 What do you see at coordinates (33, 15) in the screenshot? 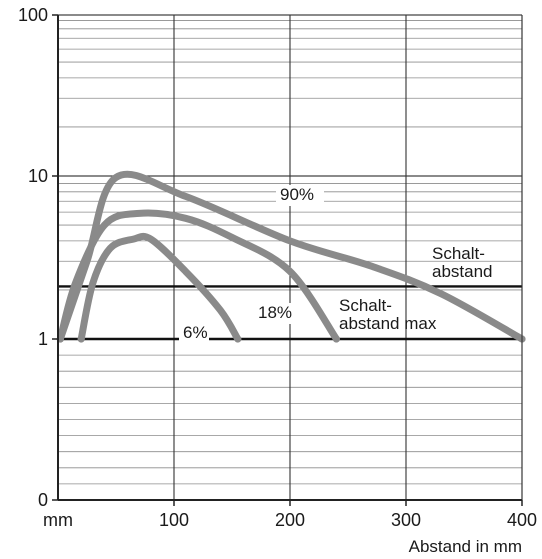
I see `y-tick-label: 100` at bounding box center [33, 15].